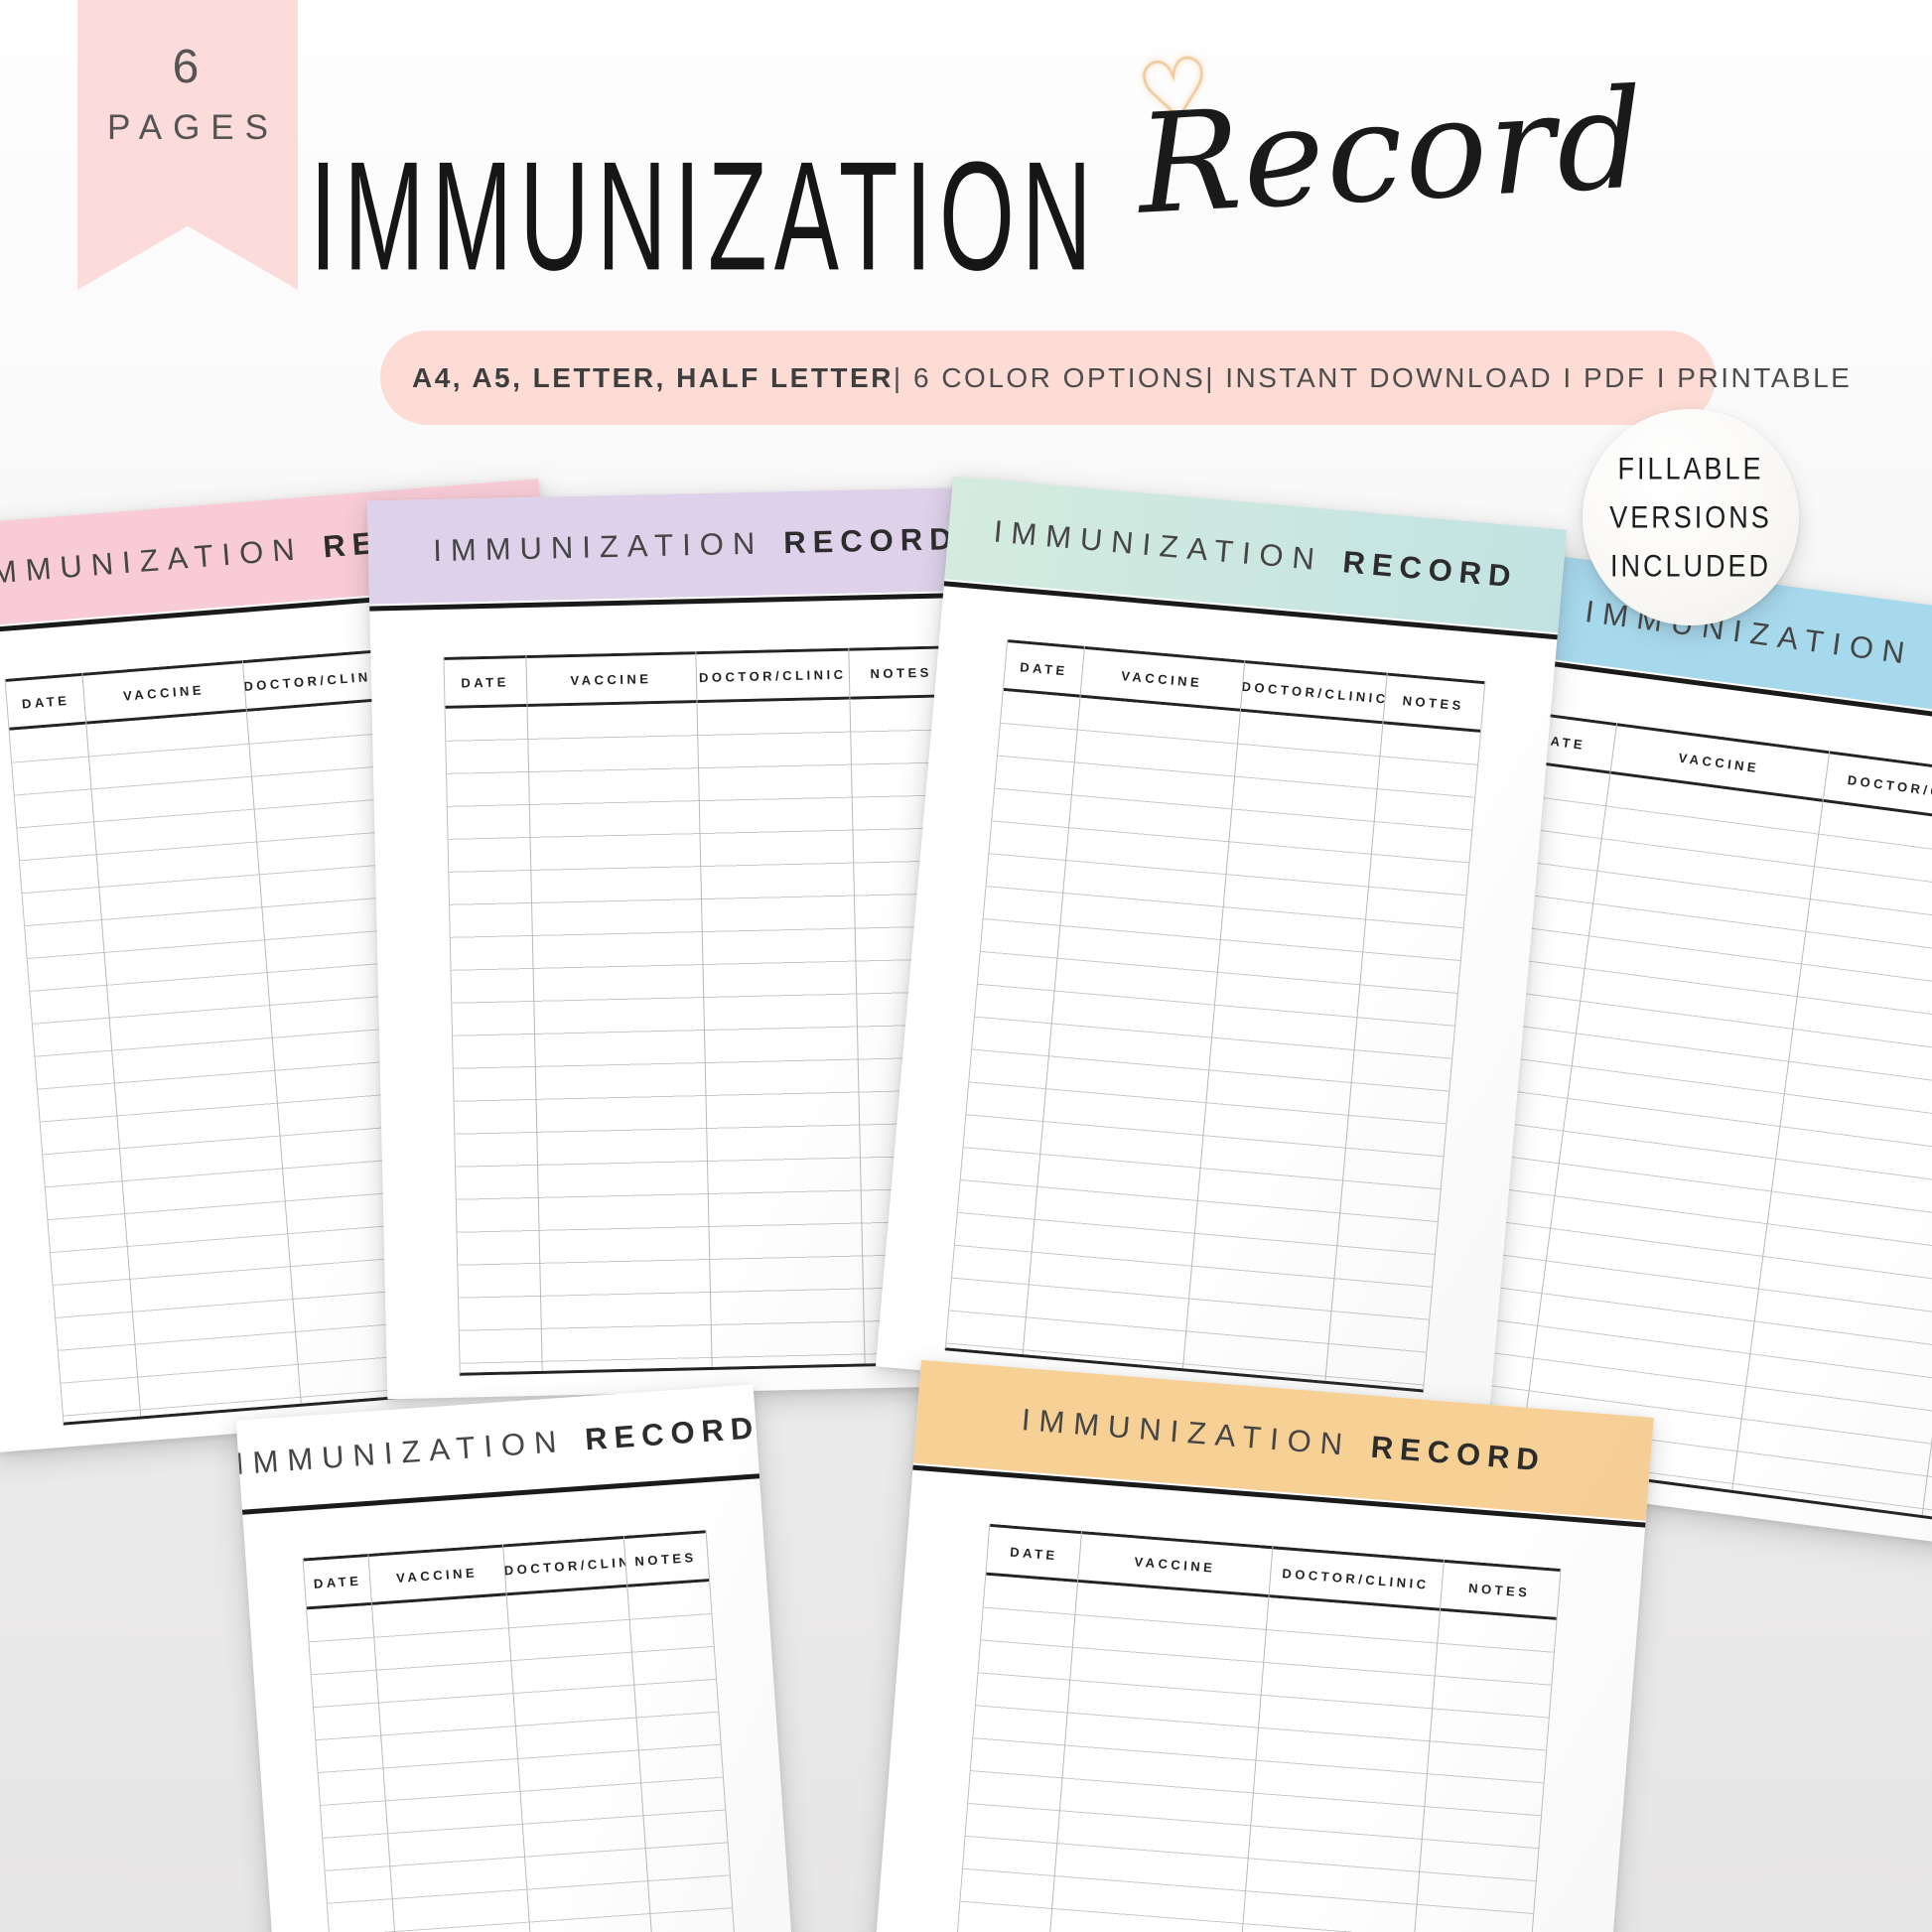  Describe the element at coordinates (1690, 565) in the screenshot. I see `sticker-line: INCLUDED` at that location.